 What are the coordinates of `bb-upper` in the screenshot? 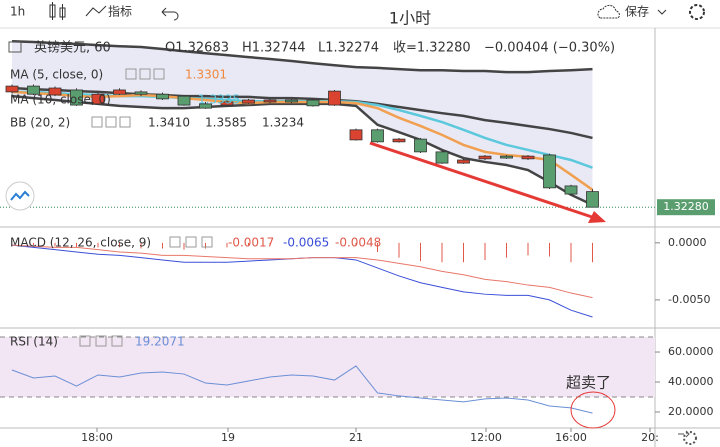 It's located at (302, 56).